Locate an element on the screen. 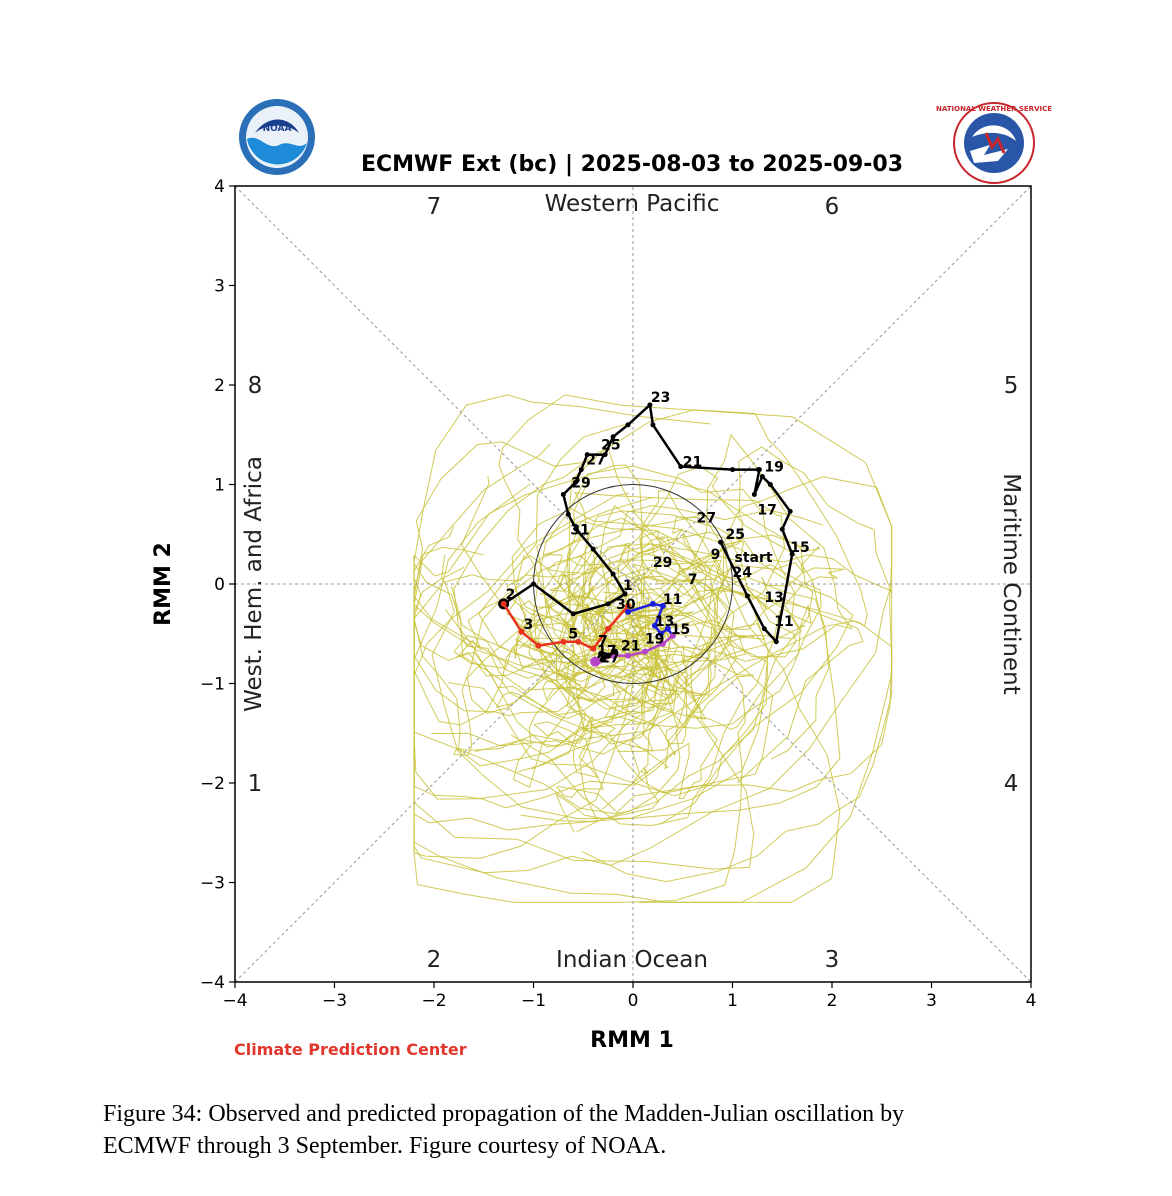 This screenshot has width=1172, height=1196. forecast-week1-line is located at coordinates (565, 627).